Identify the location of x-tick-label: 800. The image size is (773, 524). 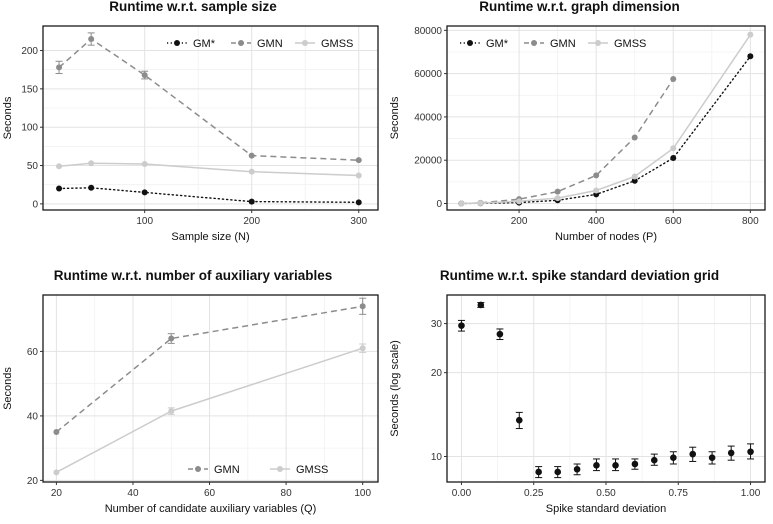
(750, 221).